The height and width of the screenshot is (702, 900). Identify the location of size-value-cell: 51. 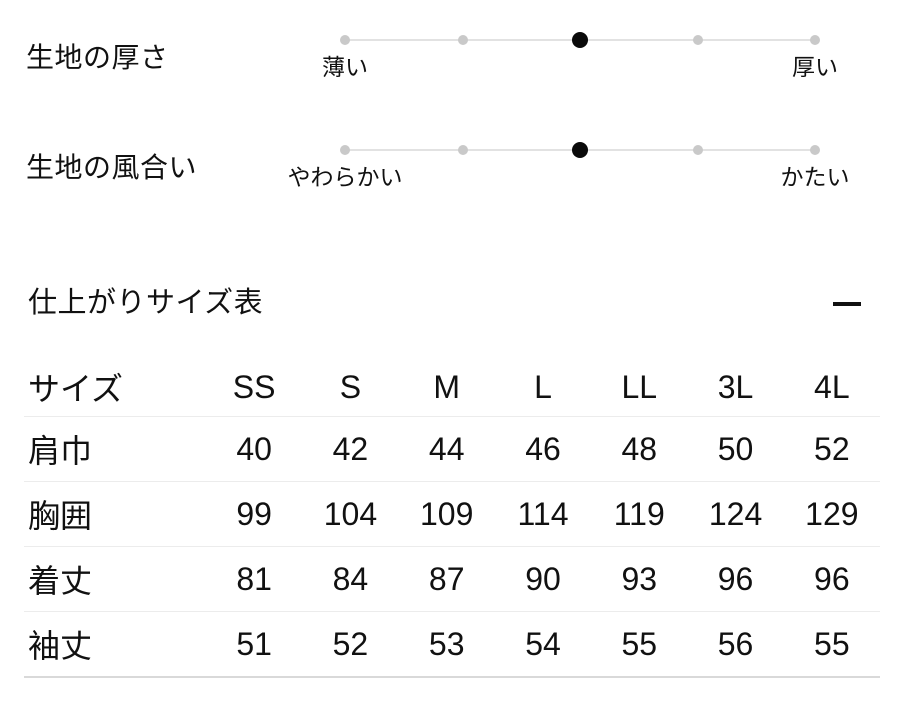
(254, 644).